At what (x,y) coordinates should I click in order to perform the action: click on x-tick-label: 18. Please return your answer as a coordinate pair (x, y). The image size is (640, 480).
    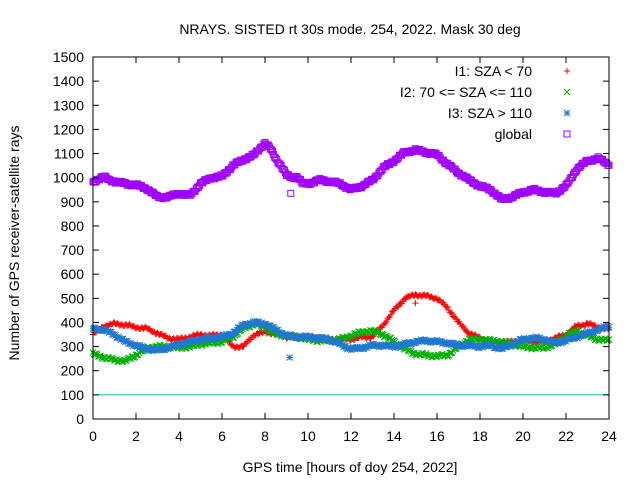
    Looking at the image, I should click on (480, 436).